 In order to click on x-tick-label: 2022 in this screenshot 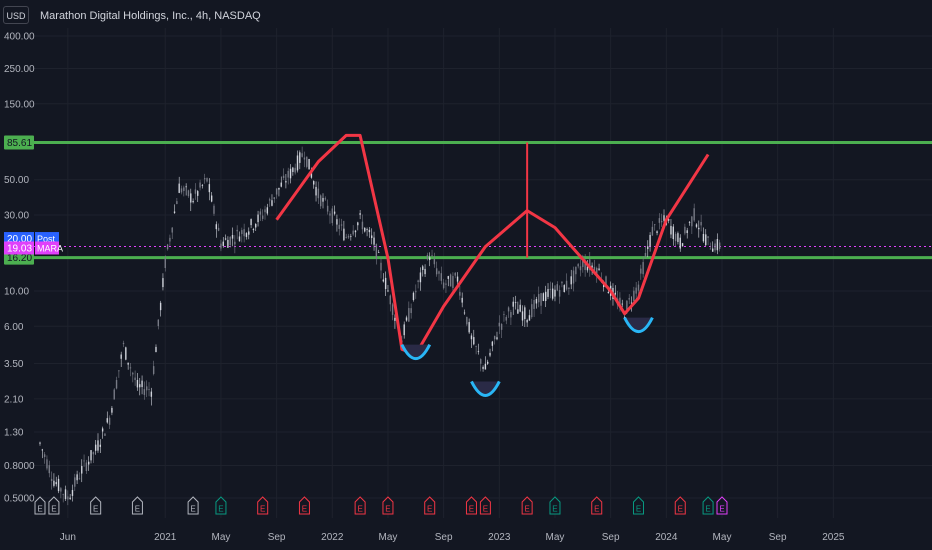, I will do `click(332, 537)`.